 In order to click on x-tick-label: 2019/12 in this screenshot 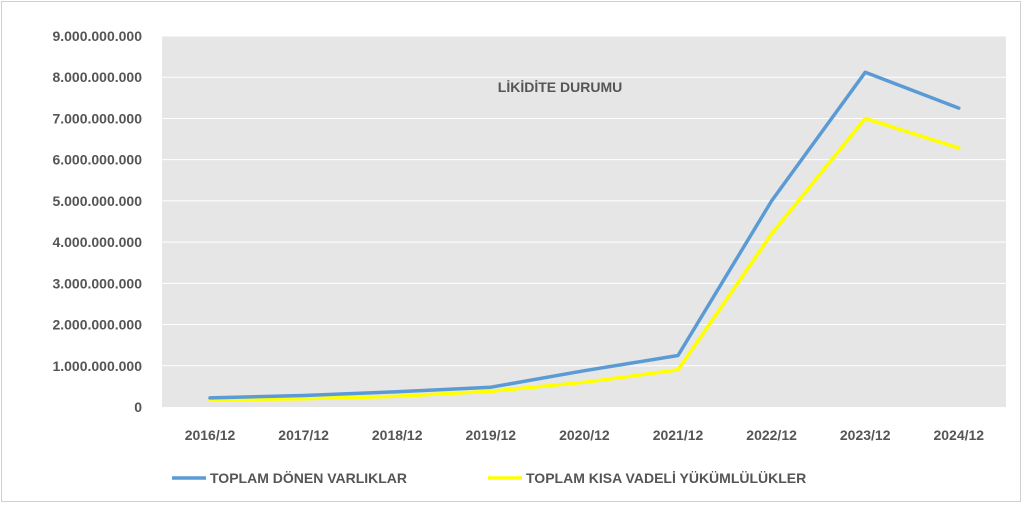, I will do `click(490, 435)`.